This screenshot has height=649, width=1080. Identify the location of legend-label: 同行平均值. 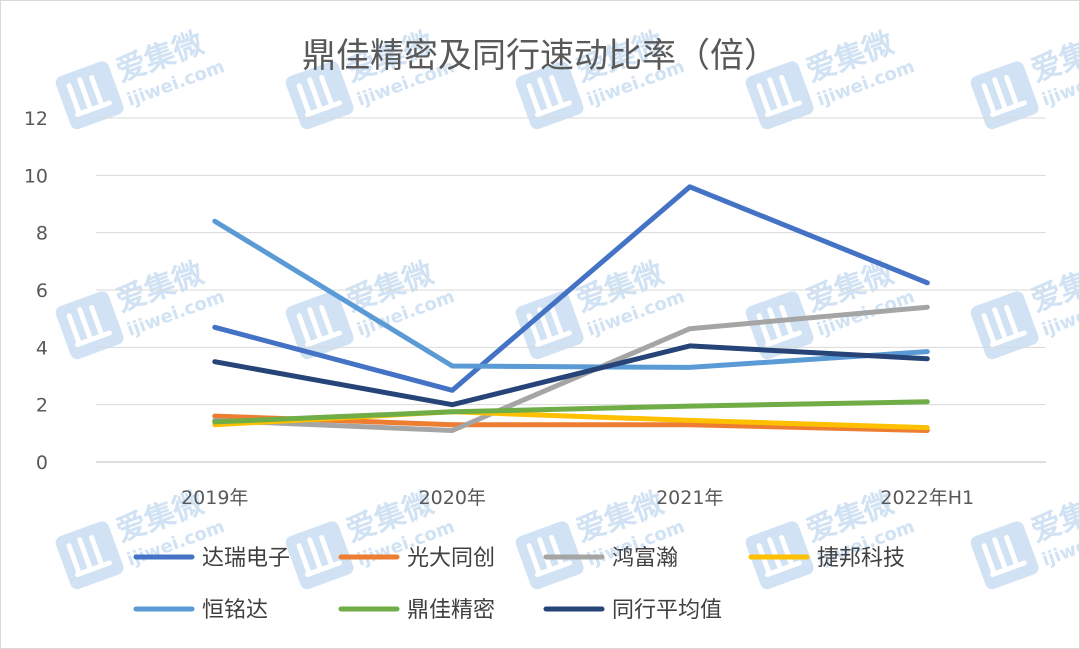
(667, 610).